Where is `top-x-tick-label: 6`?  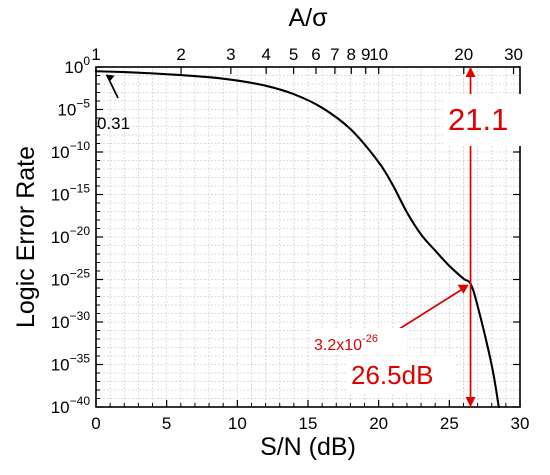 top-x-tick-label: 6 is located at coordinates (315, 54).